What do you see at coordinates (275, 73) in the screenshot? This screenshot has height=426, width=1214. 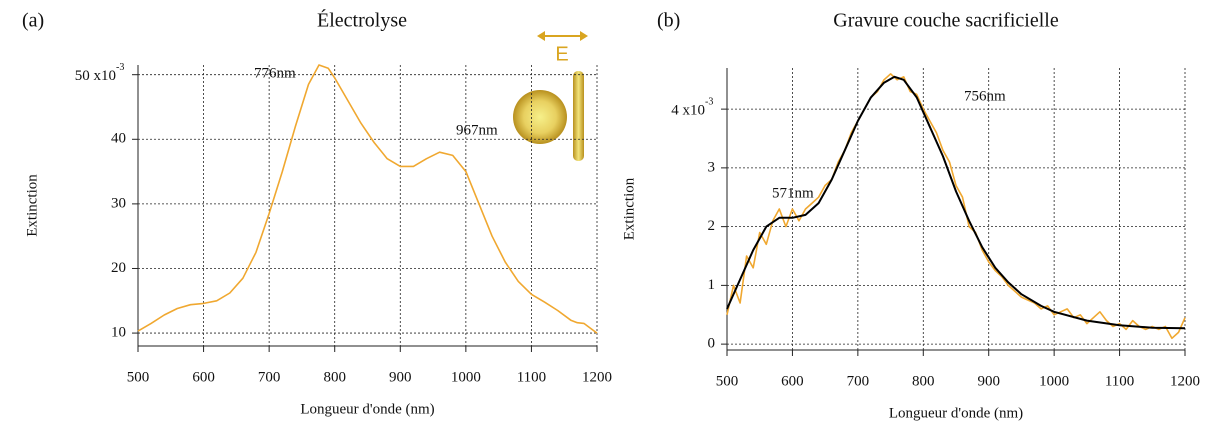 I see `annotation: 776nm` at bounding box center [275, 73].